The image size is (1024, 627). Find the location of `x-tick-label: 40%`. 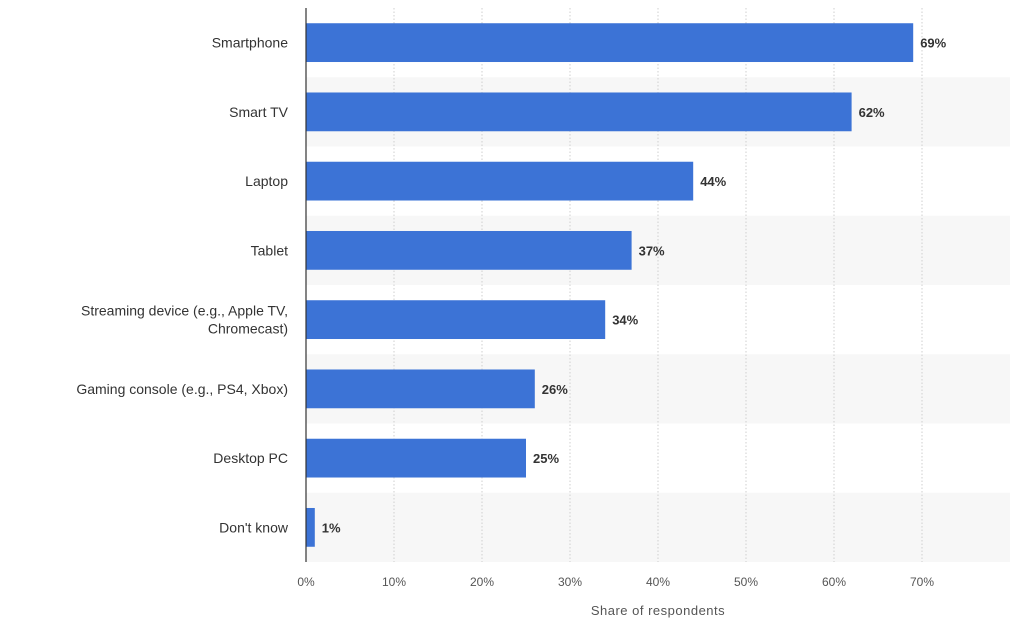

x-tick-label: 40% is located at coordinates (658, 582).